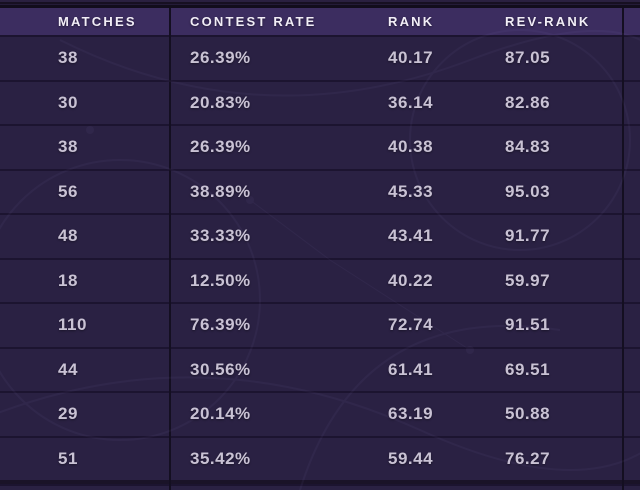  What do you see at coordinates (411, 147) in the screenshot?
I see `cell-rank: 40.38` at bounding box center [411, 147].